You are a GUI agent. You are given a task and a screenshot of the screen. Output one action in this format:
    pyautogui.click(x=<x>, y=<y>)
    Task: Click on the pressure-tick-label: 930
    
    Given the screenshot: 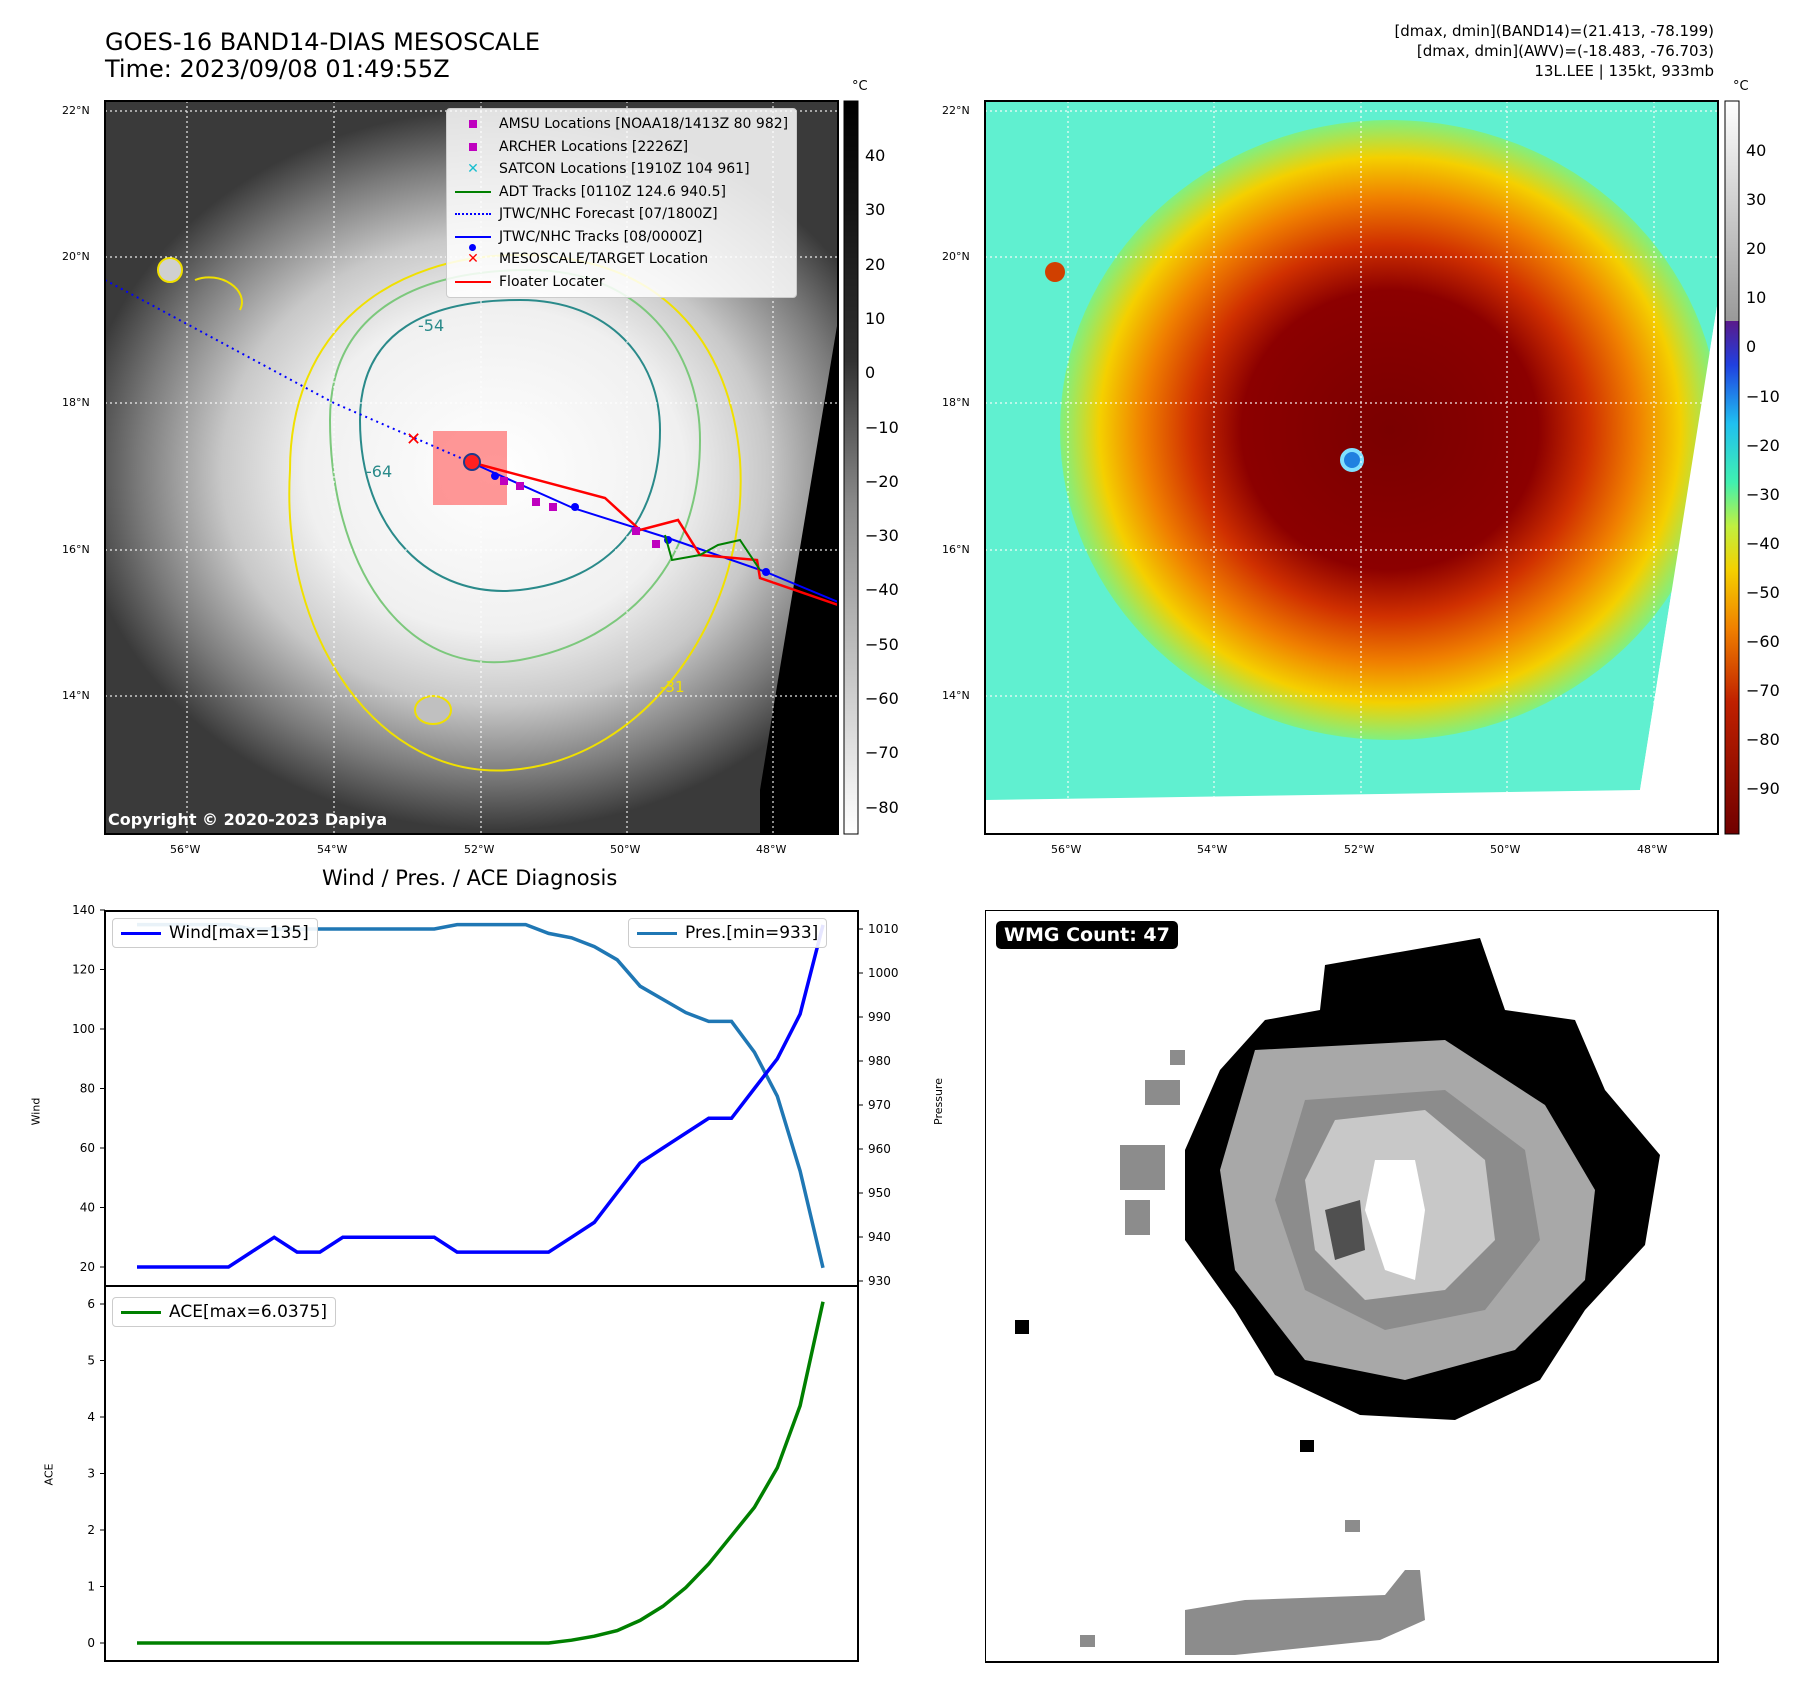 What is the action you would take?
    pyautogui.click(x=879, y=1281)
    